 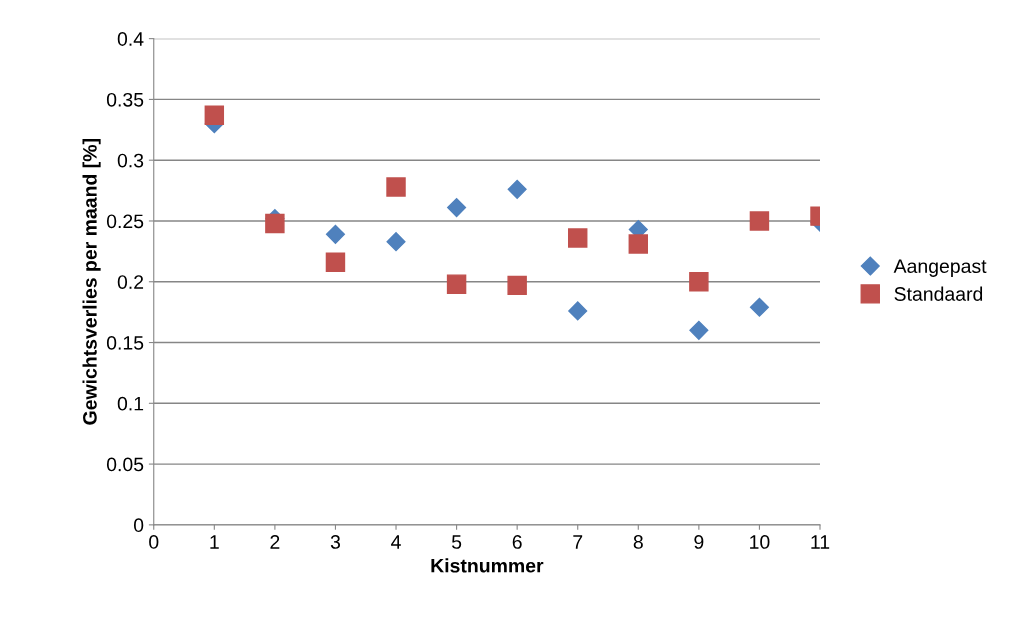 What do you see at coordinates (130, 39) in the screenshot?
I see `y-tick-label: 0.4` at bounding box center [130, 39].